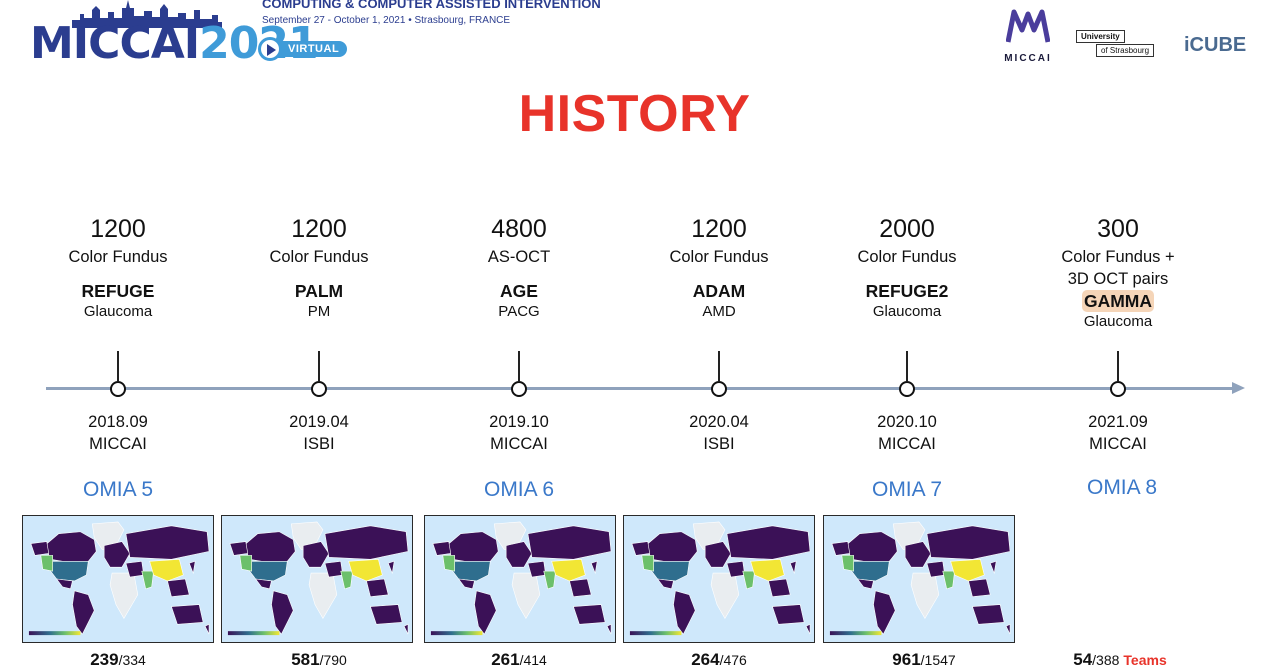 The image size is (1269, 672). What do you see at coordinates (319, 433) in the screenshot?
I see `event-when: 2019.04 ISBI` at bounding box center [319, 433].